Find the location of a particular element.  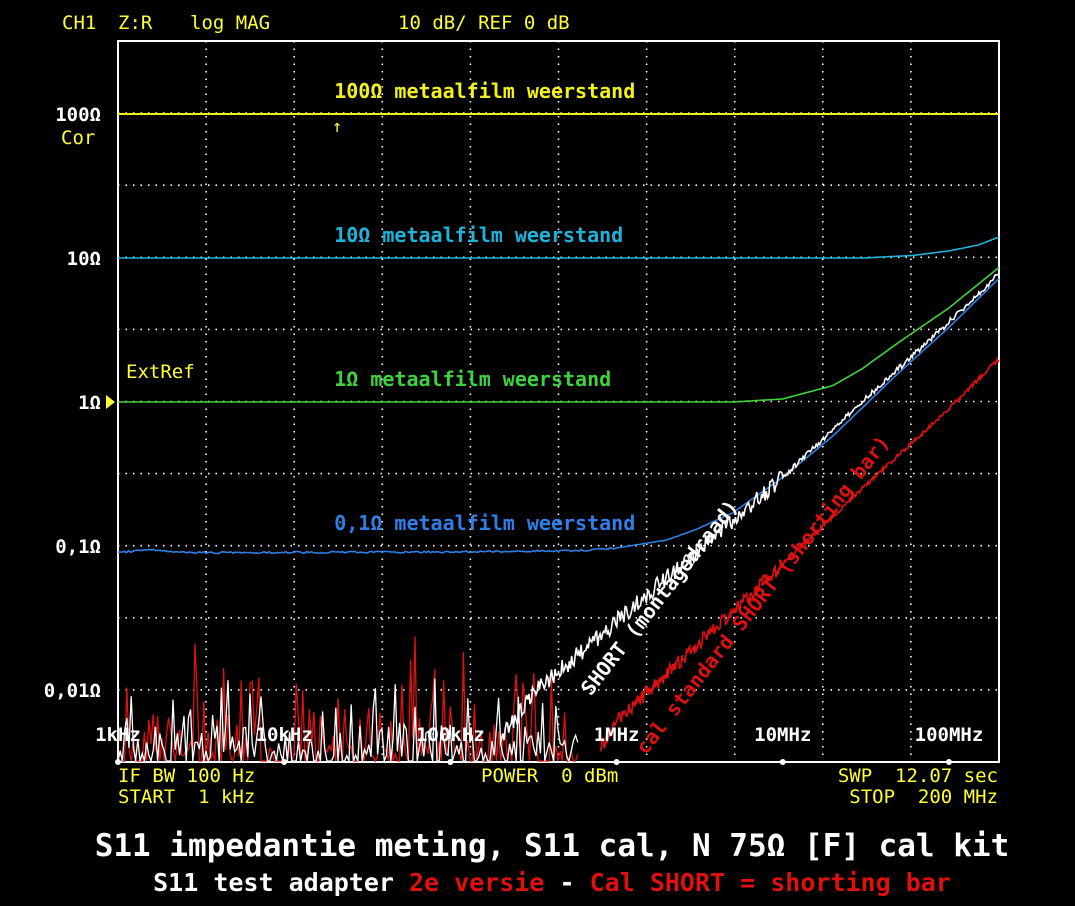

x-tick-label: 1kHz is located at coordinates (118, 735).